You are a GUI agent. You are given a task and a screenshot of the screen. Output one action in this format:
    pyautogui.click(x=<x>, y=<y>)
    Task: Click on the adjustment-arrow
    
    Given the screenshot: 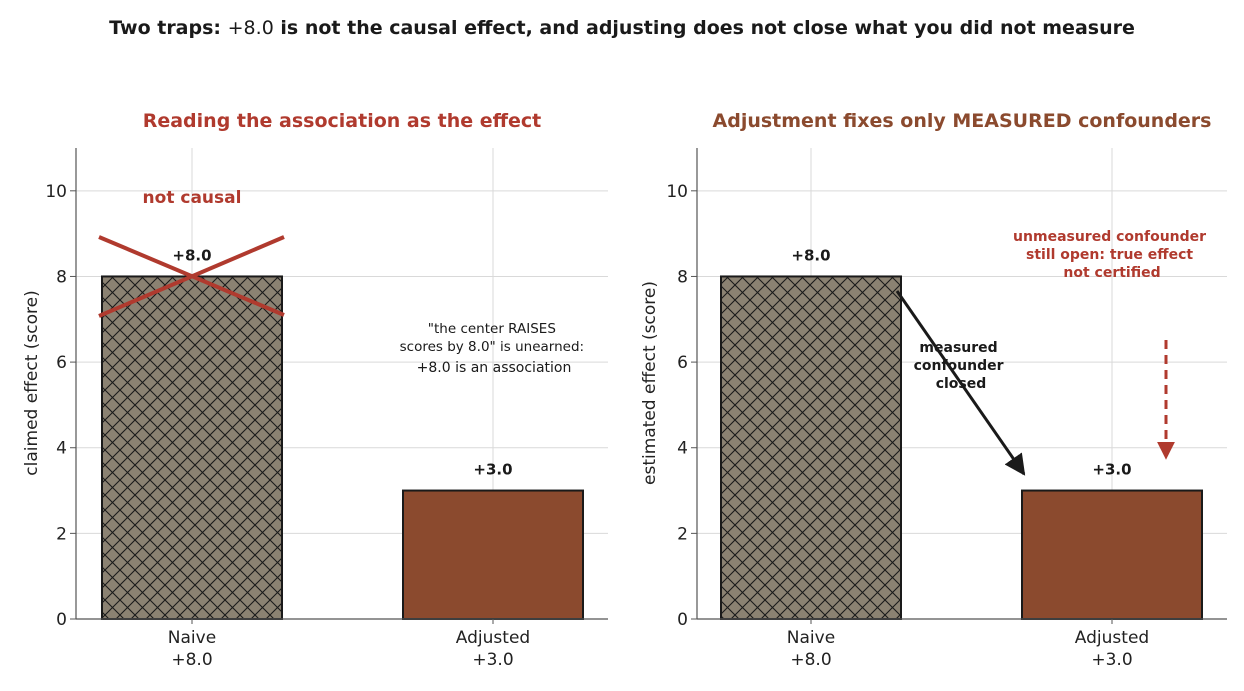 What is the action you would take?
    pyautogui.click(x=960, y=383)
    